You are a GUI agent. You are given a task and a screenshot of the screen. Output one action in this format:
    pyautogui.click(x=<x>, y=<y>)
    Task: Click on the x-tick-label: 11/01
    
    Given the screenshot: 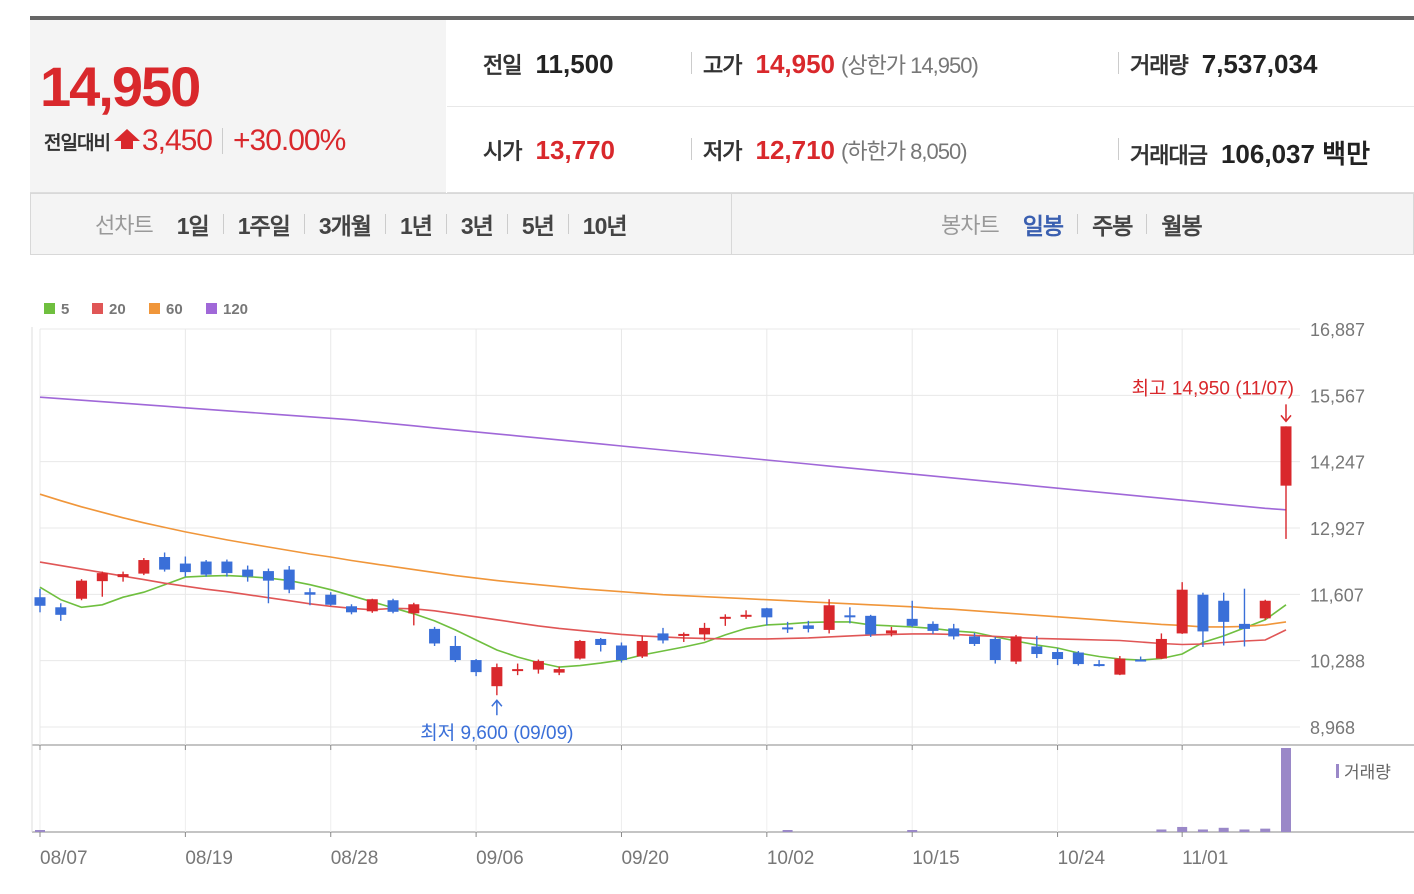 What is the action you would take?
    pyautogui.click(x=1205, y=858)
    